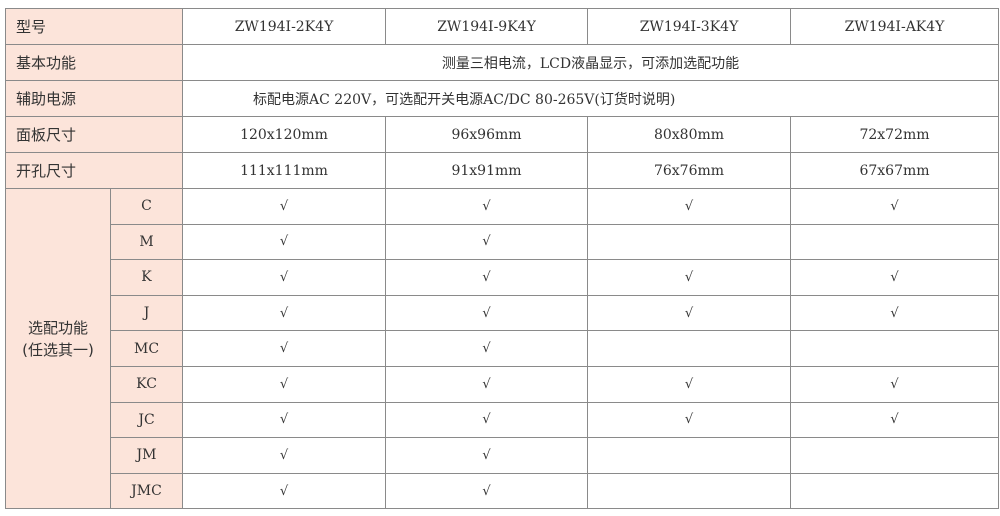  What do you see at coordinates (284, 26) in the screenshot?
I see `model-cell: ZW194I-2K4Y` at bounding box center [284, 26].